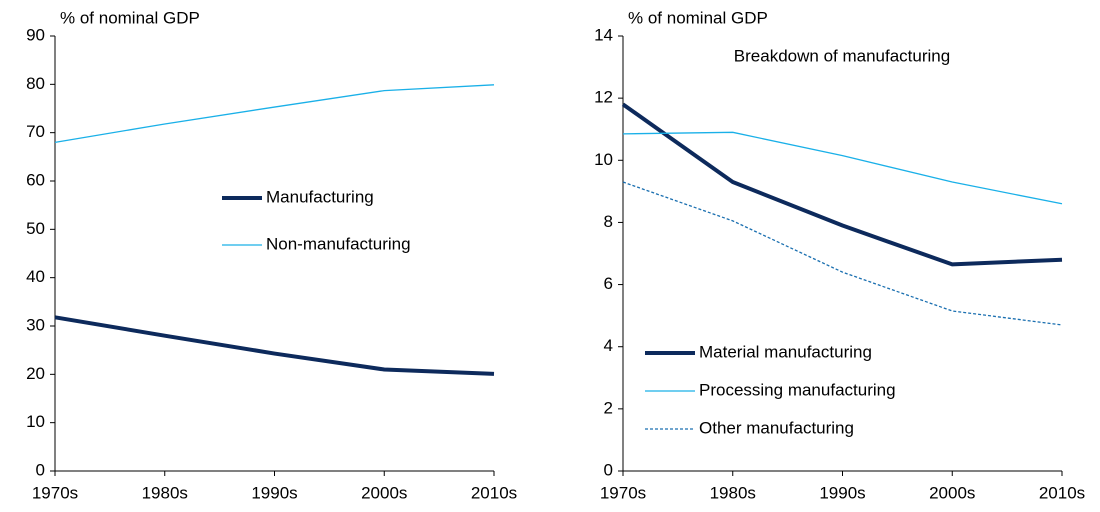  I want to click on y-tick-label: 6, so click(608, 283).